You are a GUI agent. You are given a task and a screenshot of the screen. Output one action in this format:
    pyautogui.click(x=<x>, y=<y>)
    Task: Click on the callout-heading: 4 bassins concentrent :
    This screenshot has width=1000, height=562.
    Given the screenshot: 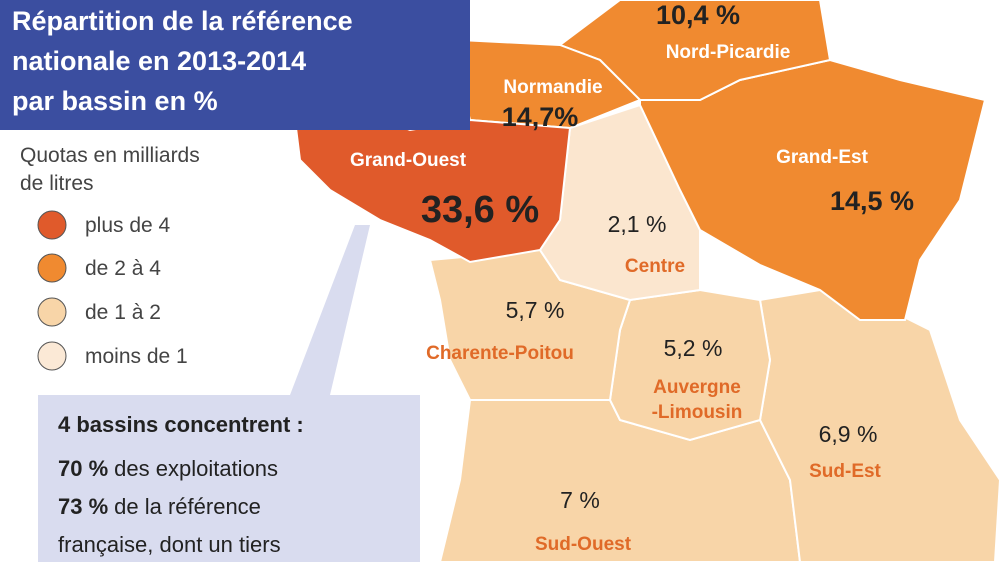 What is the action you would take?
    pyautogui.click(x=181, y=424)
    